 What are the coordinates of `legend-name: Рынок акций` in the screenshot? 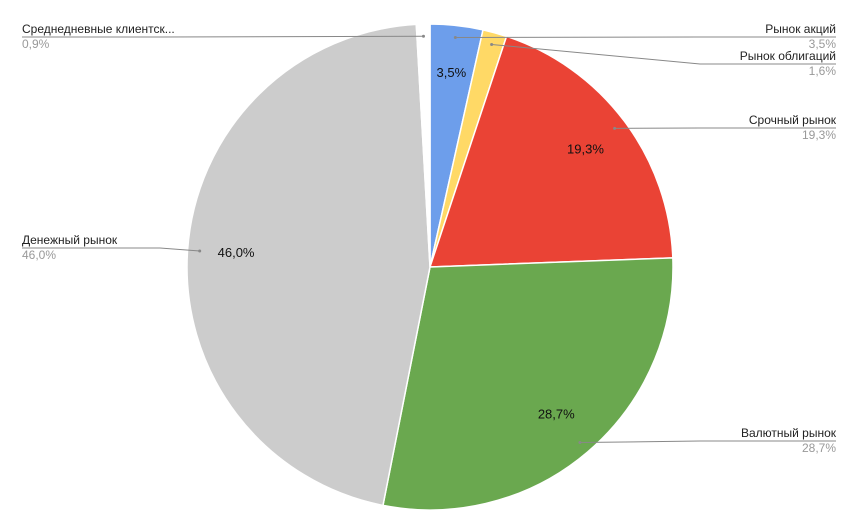 It's located at (800, 29).